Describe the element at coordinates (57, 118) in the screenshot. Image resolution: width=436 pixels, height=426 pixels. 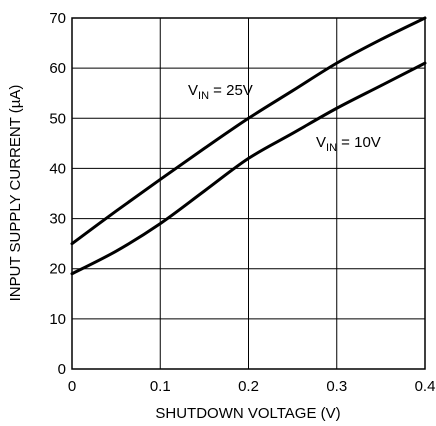
I see `y-tick-label: 50` at that location.